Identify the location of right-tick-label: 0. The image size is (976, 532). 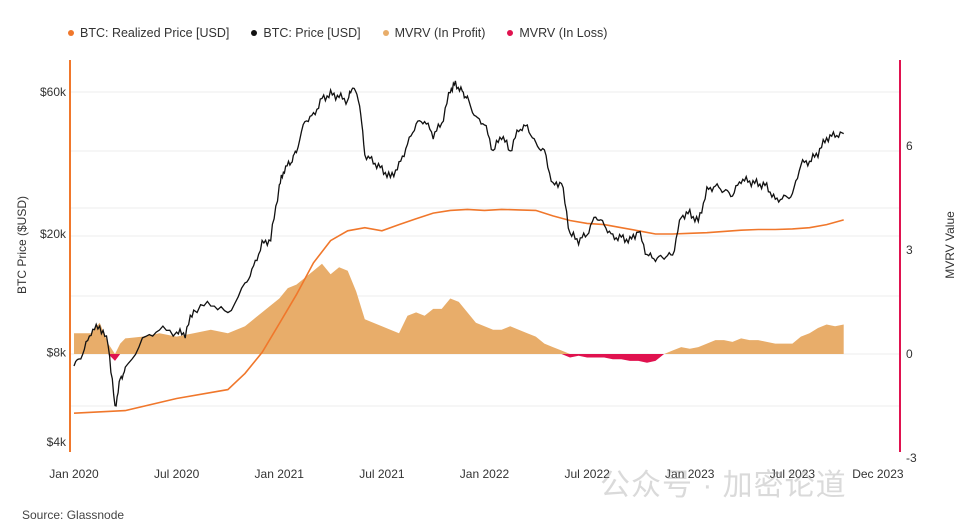
(909, 354).